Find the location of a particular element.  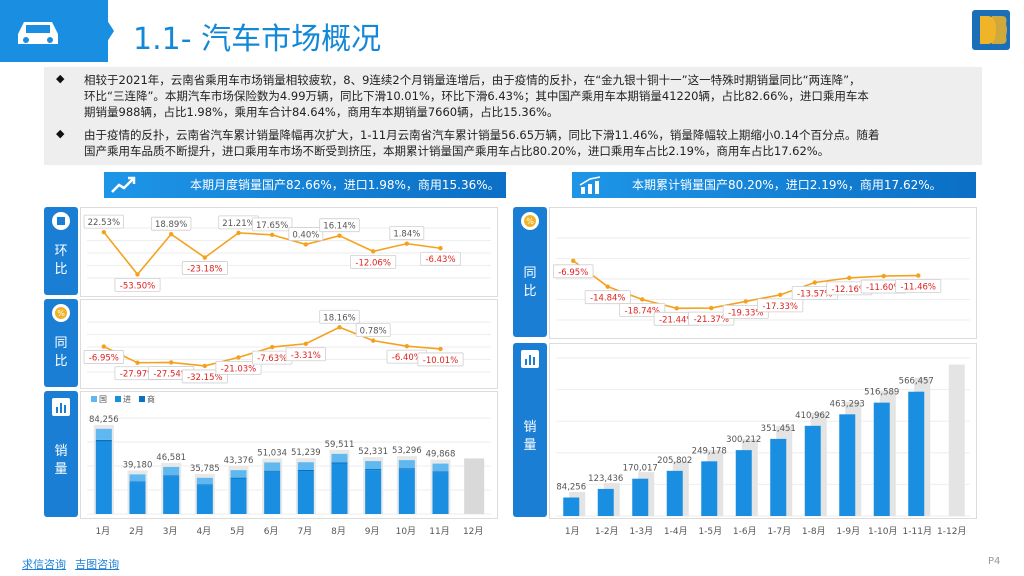

data-label: -7.63% is located at coordinates (272, 359).